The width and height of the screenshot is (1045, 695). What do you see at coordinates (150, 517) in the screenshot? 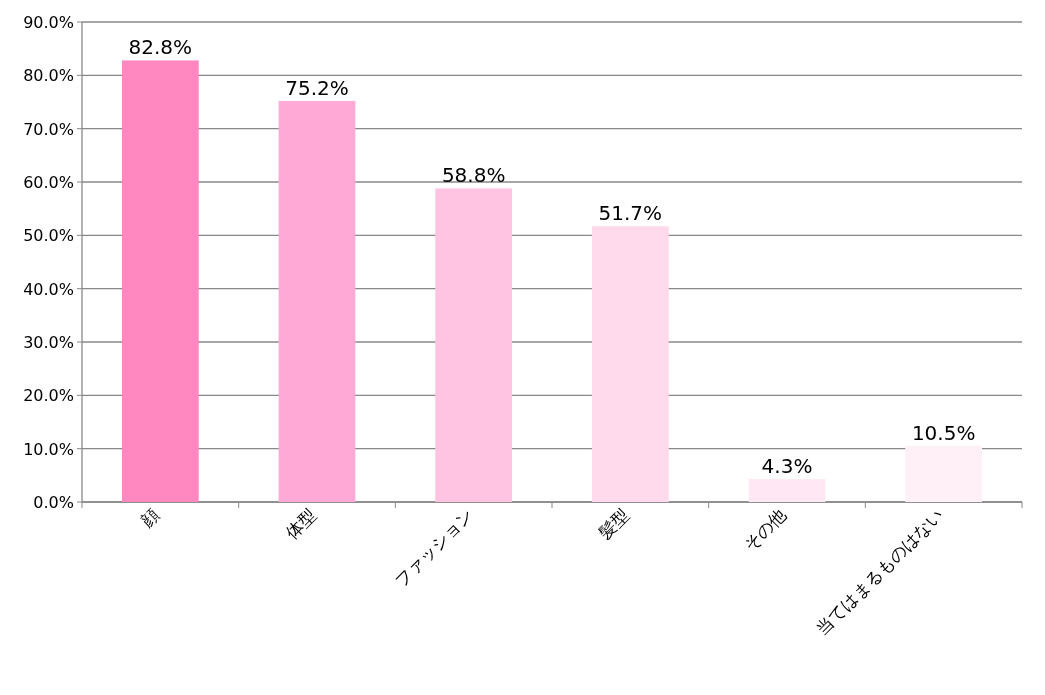
I see `x-tick-label: 顔` at bounding box center [150, 517].